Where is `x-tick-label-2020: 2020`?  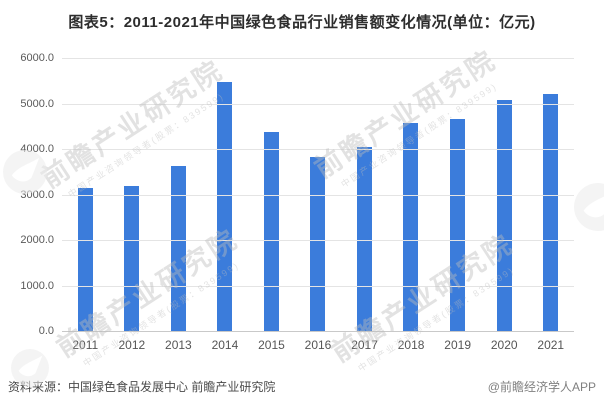
x-tick-label-2020: 2020 is located at coordinates (504, 345).